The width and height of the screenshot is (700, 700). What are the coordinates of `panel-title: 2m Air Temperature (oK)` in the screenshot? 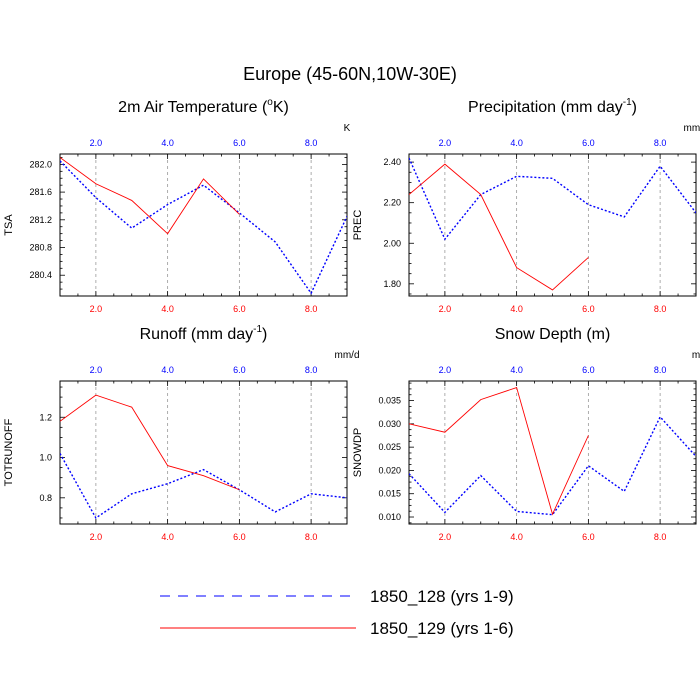 It's located at (203, 106).